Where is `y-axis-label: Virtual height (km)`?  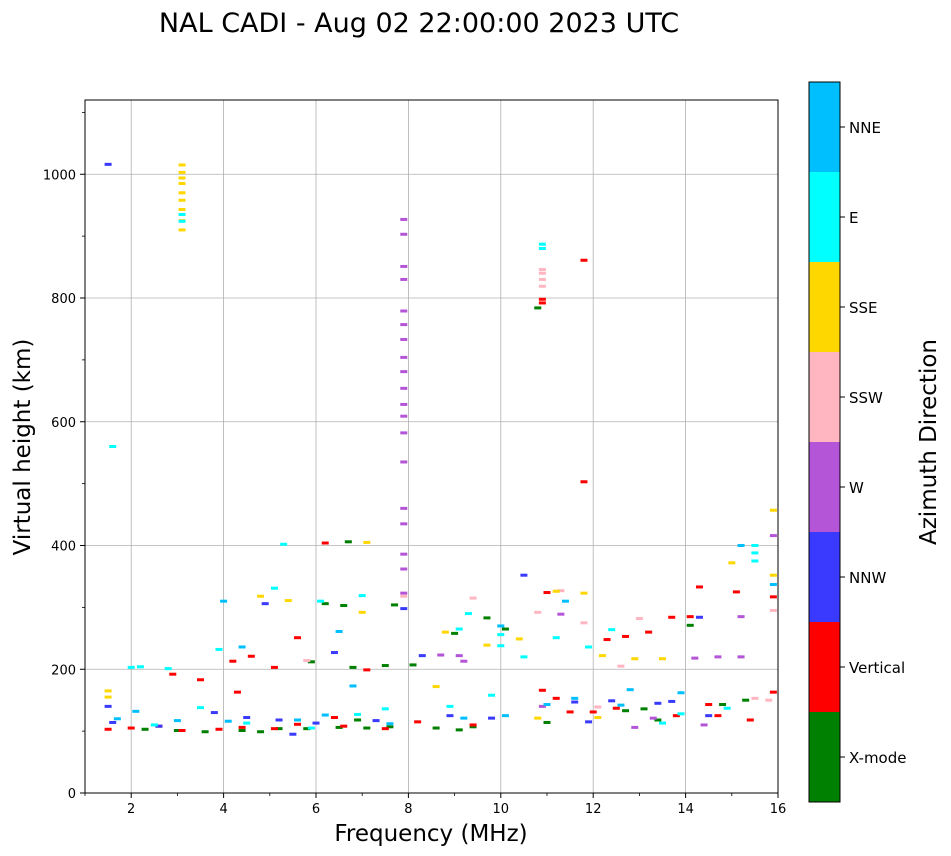
y-axis-label: Virtual height (km) is located at coordinates (23, 447).